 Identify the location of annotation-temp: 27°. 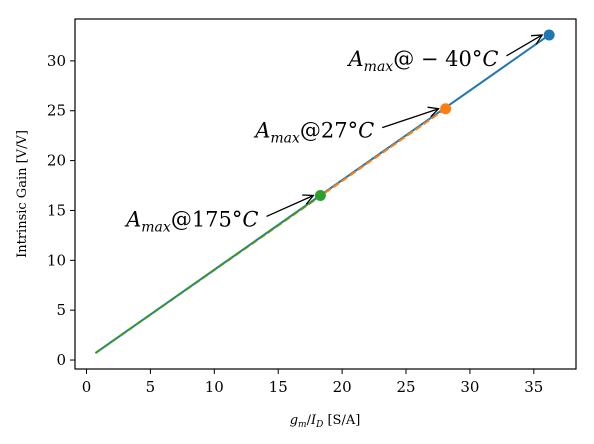
(339, 131).